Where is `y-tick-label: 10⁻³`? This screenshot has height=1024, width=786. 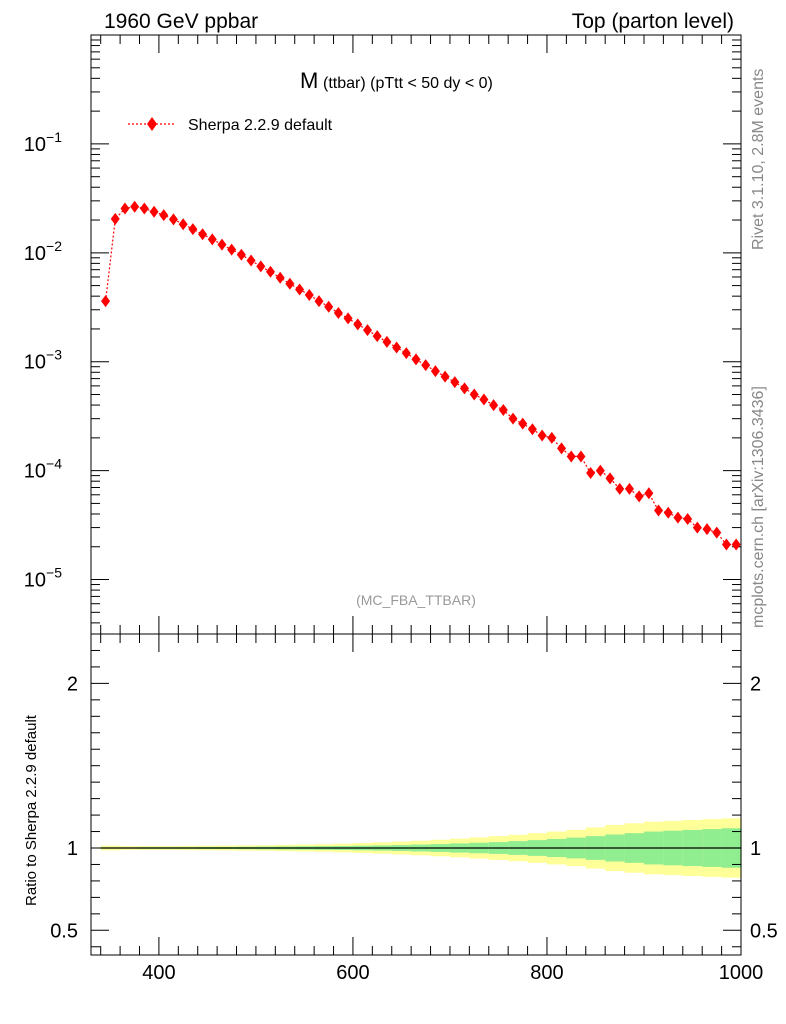 y-tick-label: 10⁻³ is located at coordinates (43, 360).